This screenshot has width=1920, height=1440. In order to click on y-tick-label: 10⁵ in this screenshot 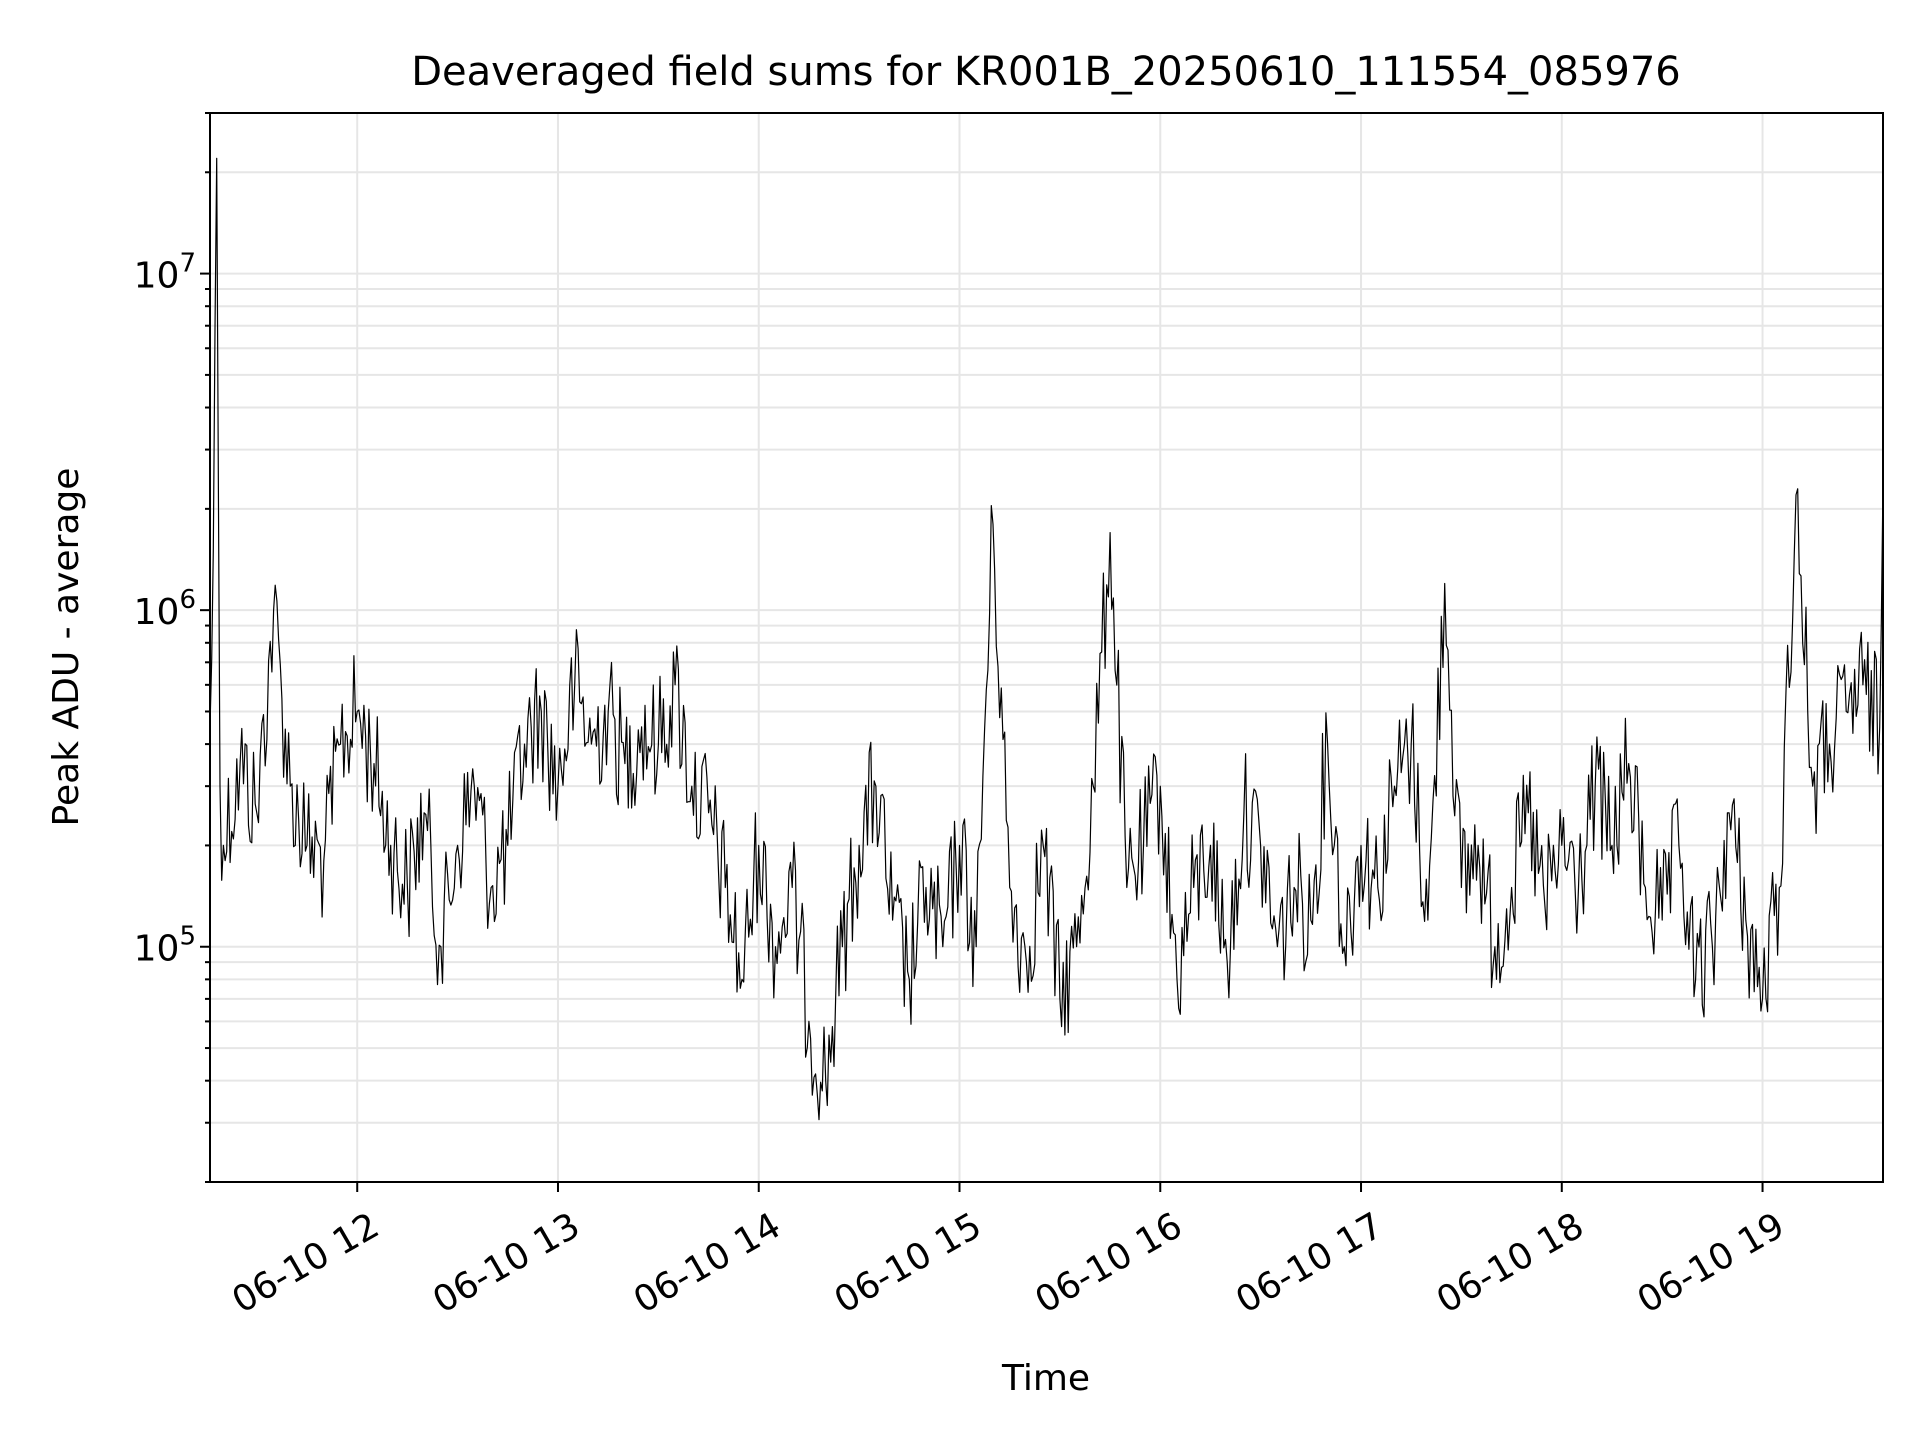, I will do `click(165, 946)`.